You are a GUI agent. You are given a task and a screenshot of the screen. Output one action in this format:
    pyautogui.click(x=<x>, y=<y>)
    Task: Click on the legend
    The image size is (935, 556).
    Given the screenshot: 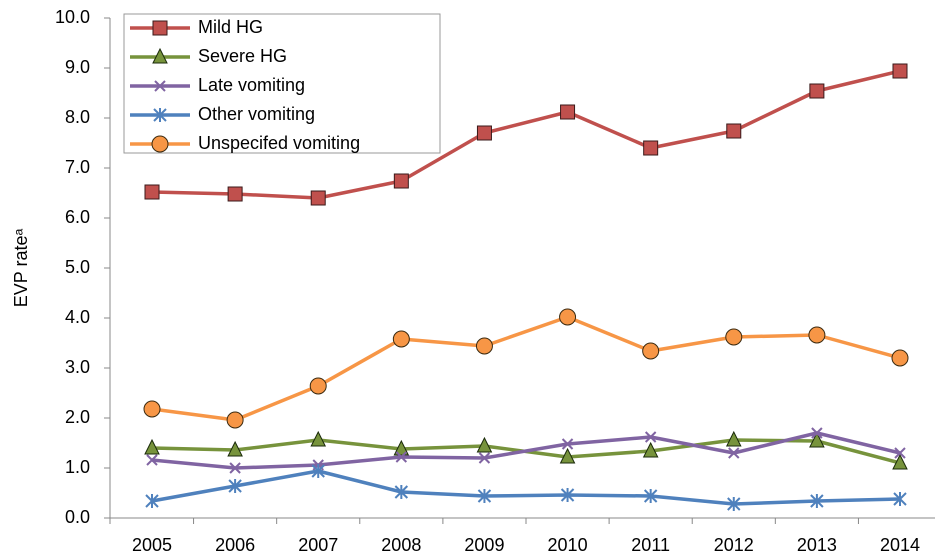 What is the action you would take?
    pyautogui.click(x=282, y=83)
    